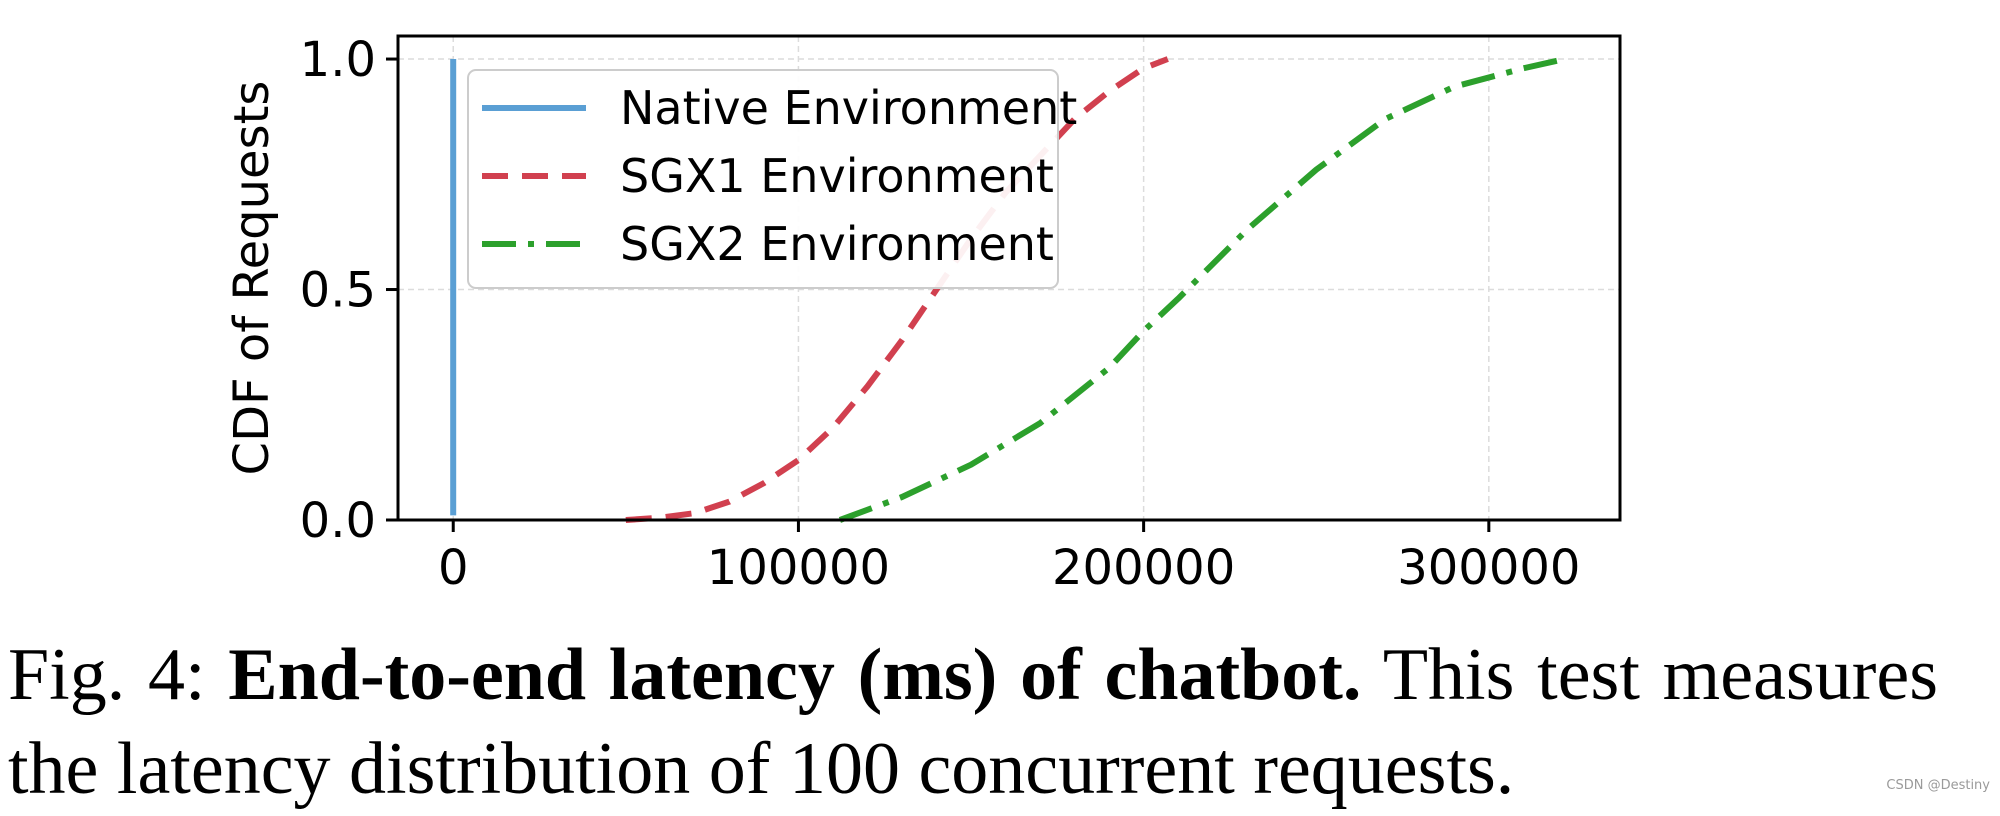  I want to click on legend-box, so click(763, 179).